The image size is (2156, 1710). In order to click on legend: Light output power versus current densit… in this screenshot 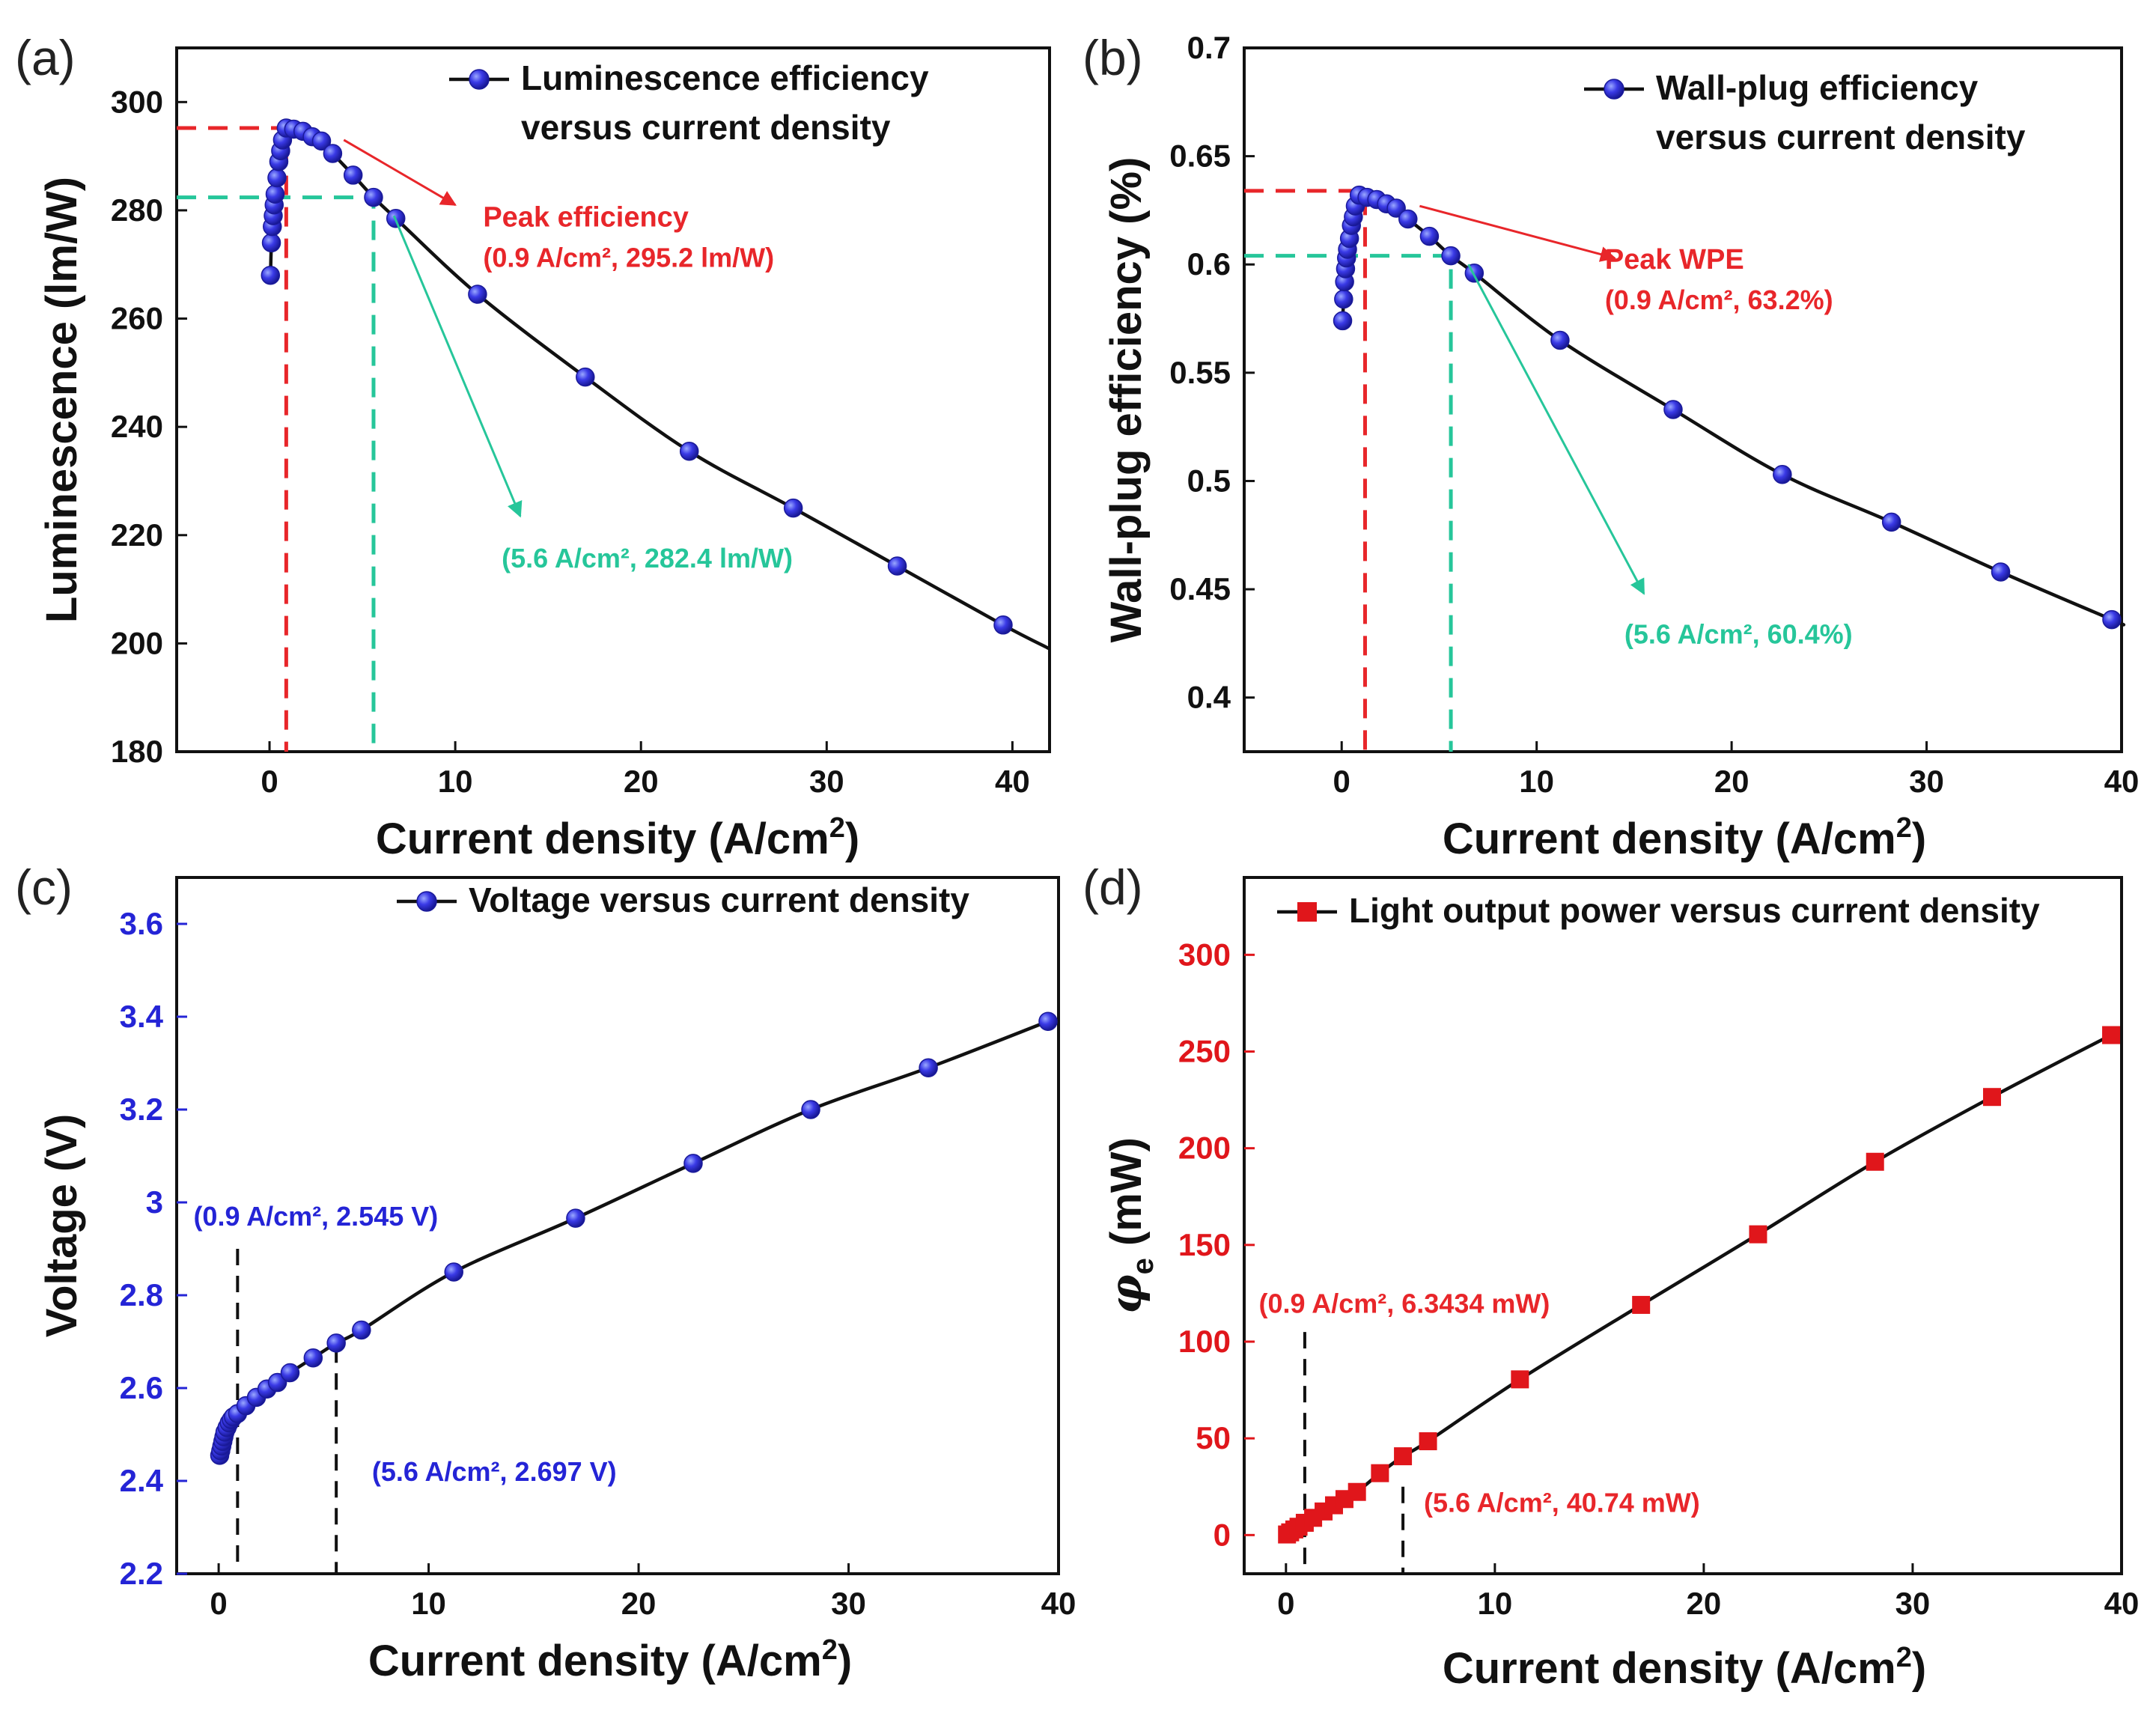, I will do `click(1659, 911)`.